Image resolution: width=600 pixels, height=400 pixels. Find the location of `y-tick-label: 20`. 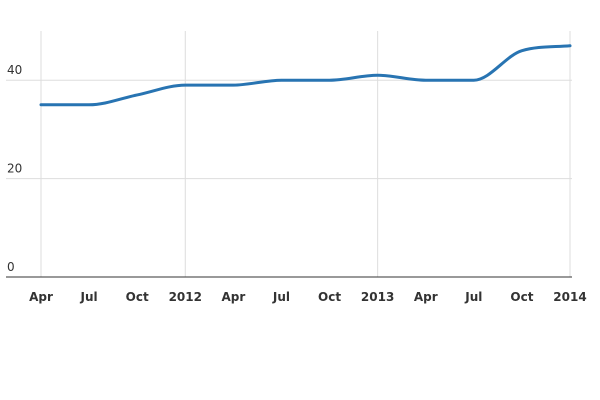

y-tick-label: 20 is located at coordinates (14, 169).